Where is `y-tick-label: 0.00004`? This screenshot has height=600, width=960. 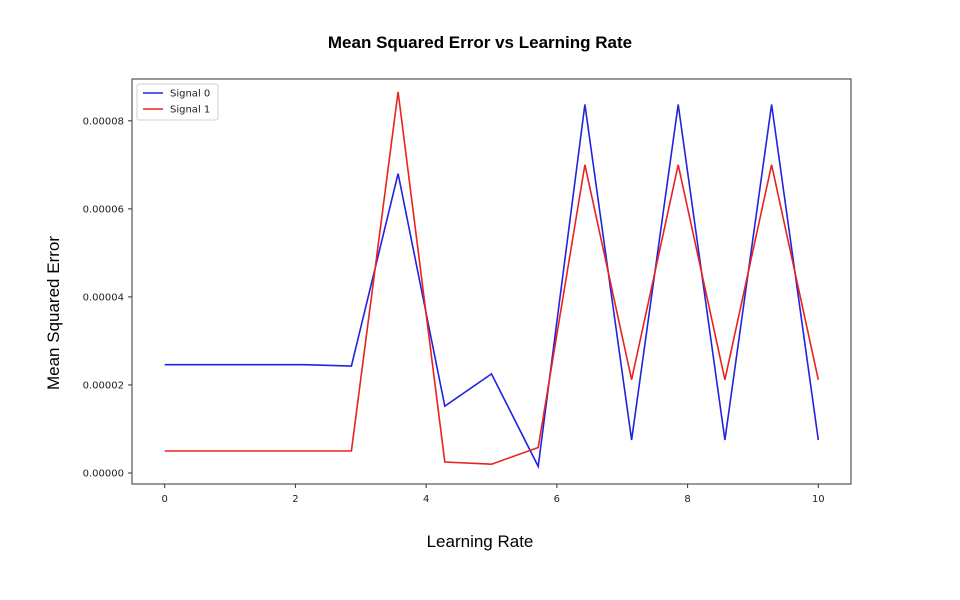
y-tick-label: 0.00004 is located at coordinates (103, 297).